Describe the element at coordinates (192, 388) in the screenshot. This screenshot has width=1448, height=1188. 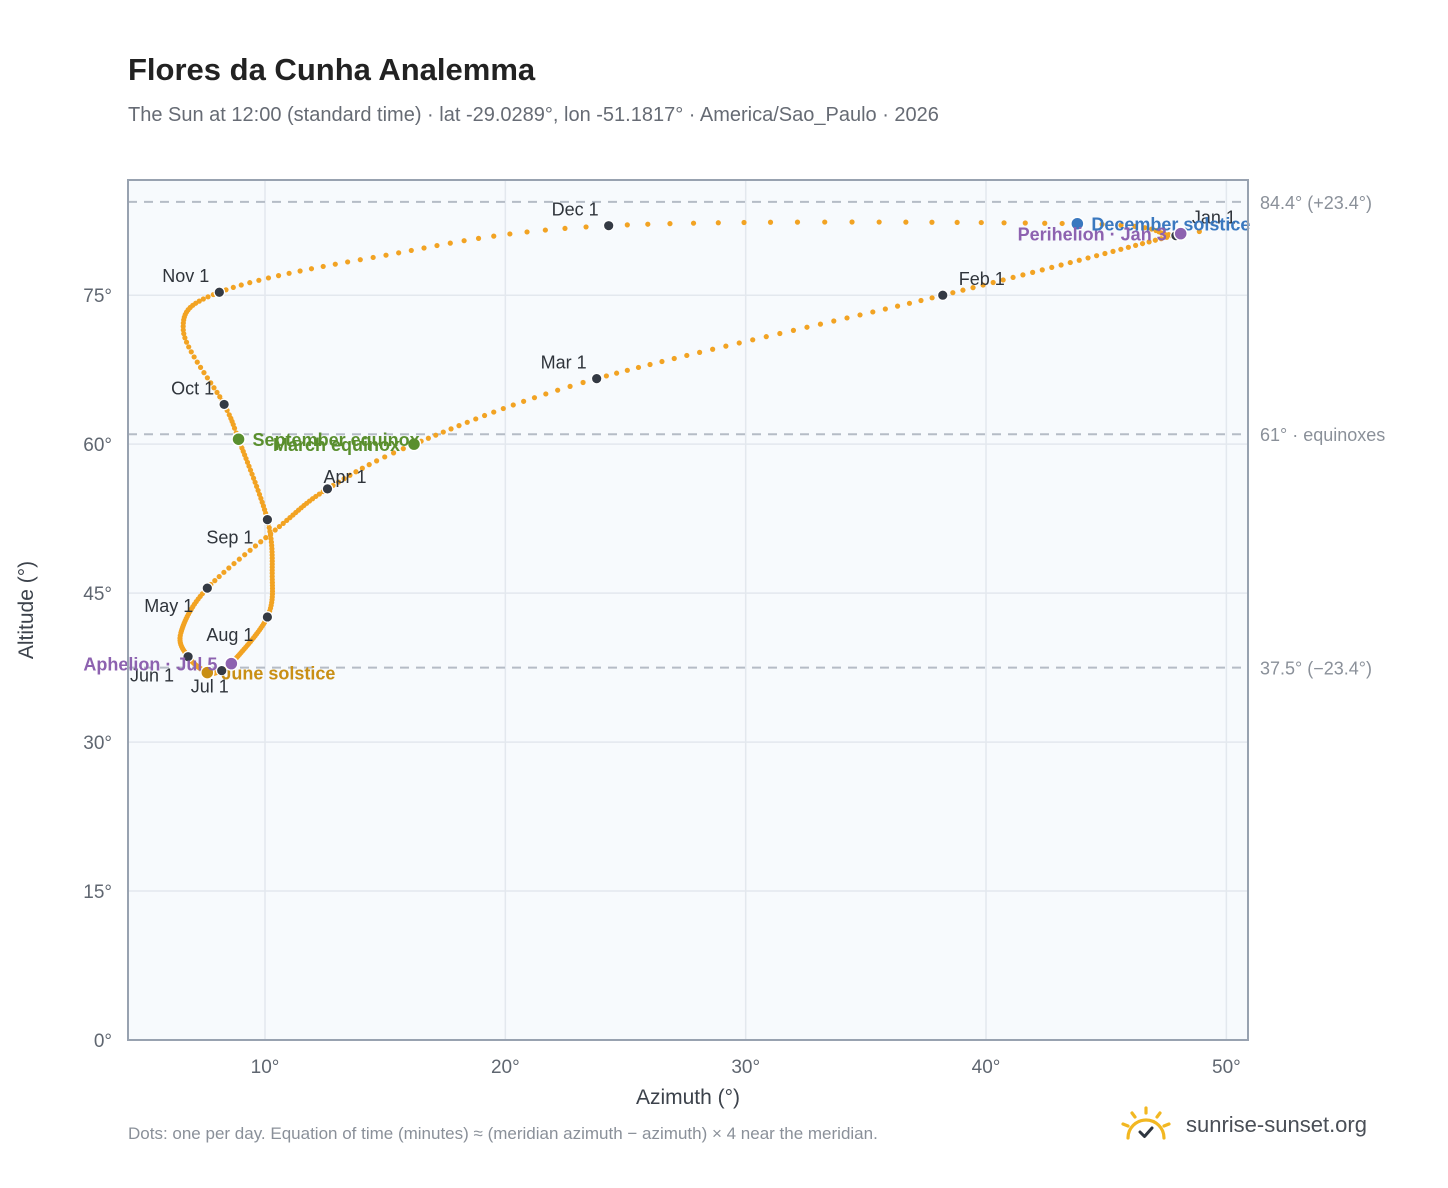
I see `month-marker-label: Oct 1` at that location.